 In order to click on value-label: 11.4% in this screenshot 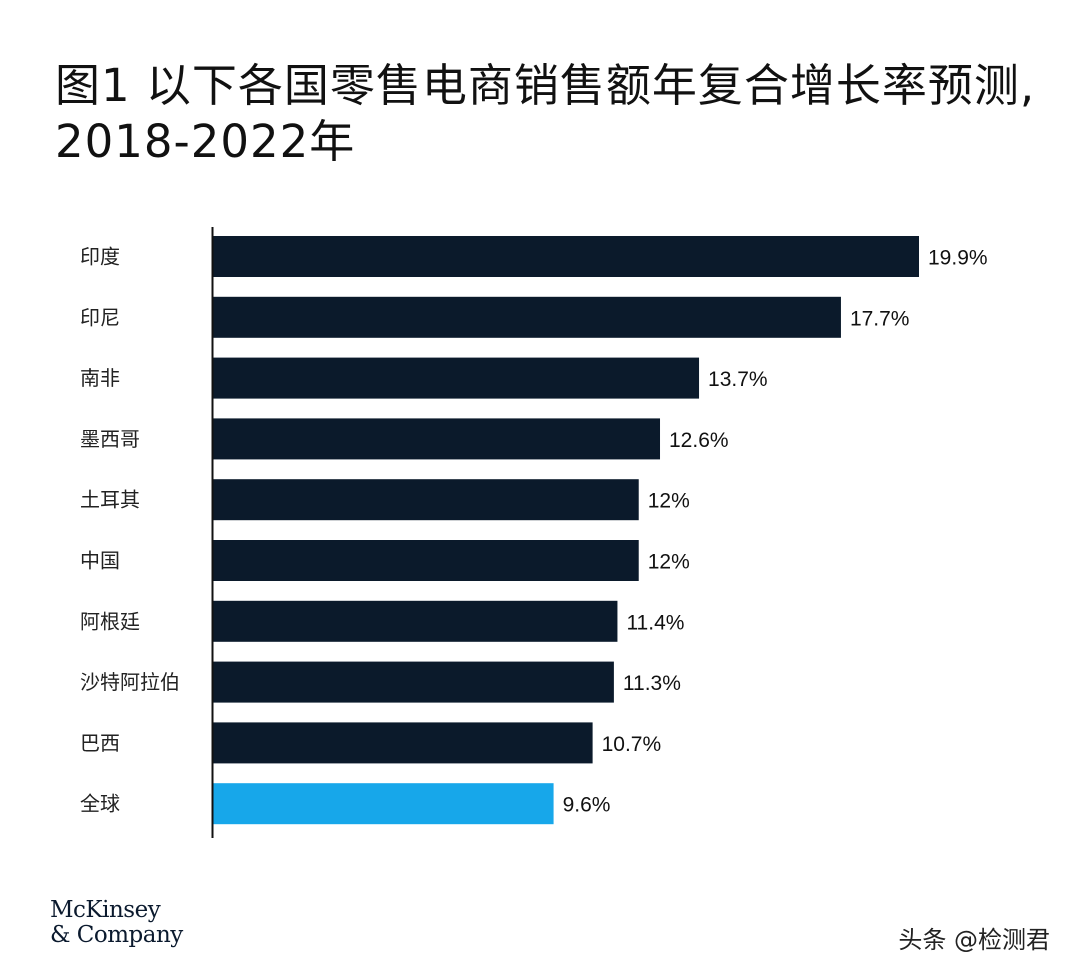, I will do `click(655, 622)`.